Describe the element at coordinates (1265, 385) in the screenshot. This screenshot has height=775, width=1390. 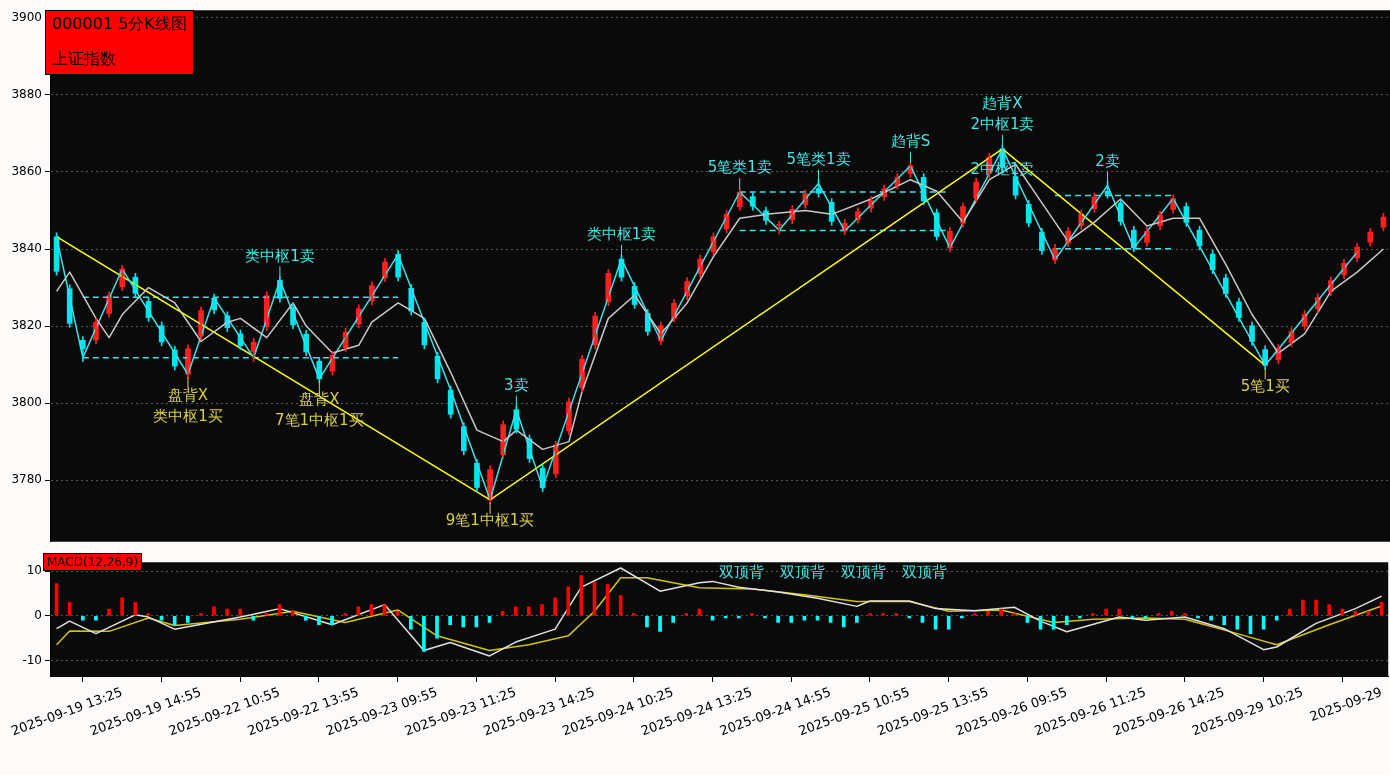
I see `annotation: 5笔1买` at that location.